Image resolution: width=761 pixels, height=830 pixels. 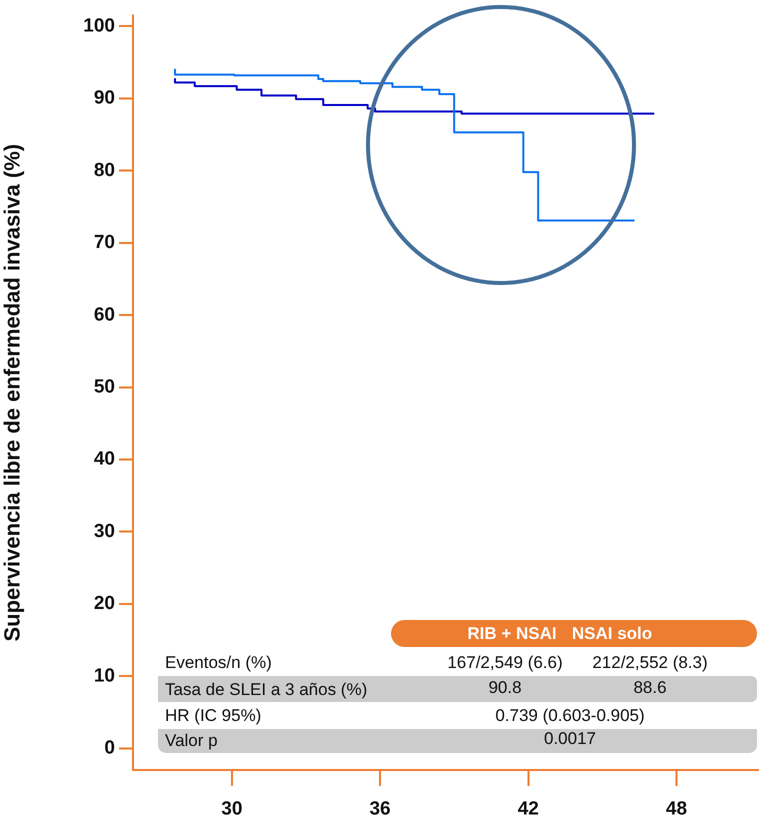 What do you see at coordinates (104, 170) in the screenshot?
I see `y-tick-label: 80` at bounding box center [104, 170].